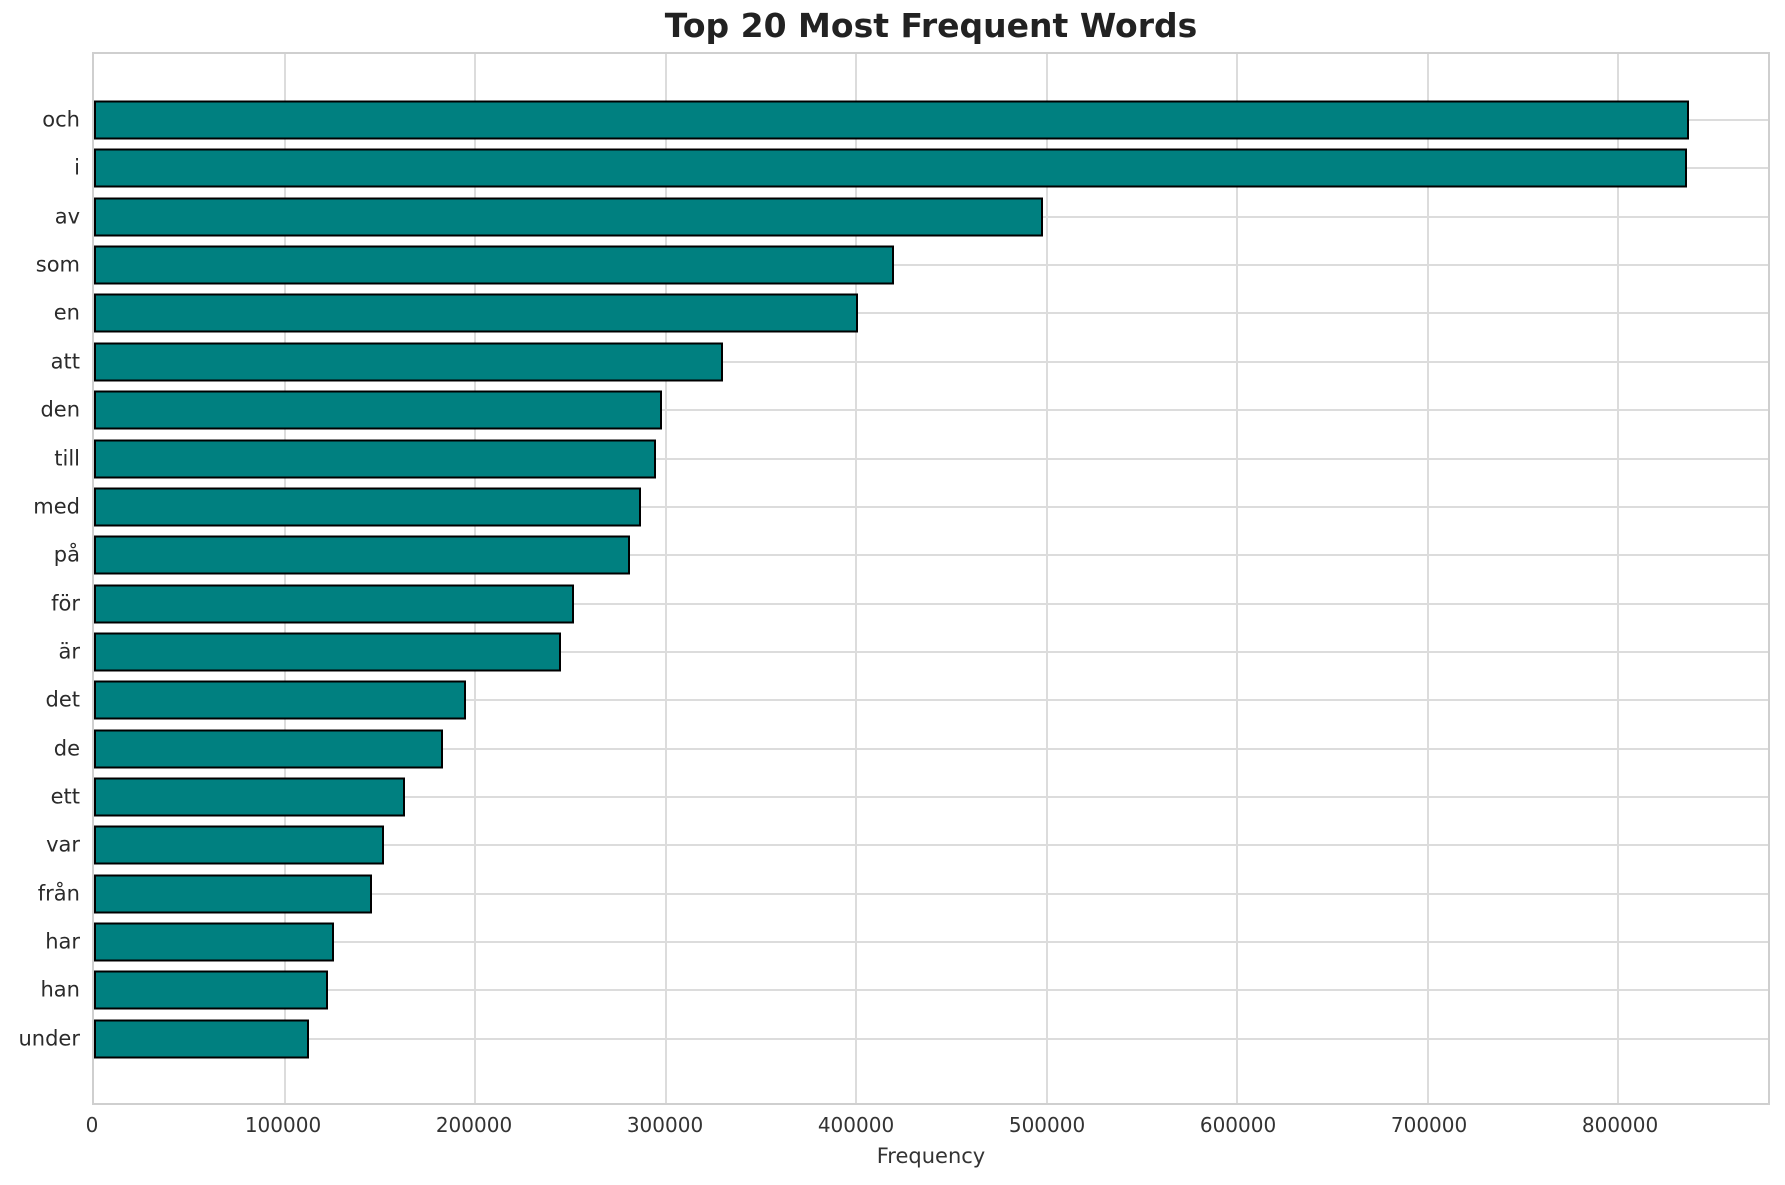  What do you see at coordinates (1047, 1125) in the screenshot?
I see `x-tick-label-500000: 500000` at bounding box center [1047, 1125].